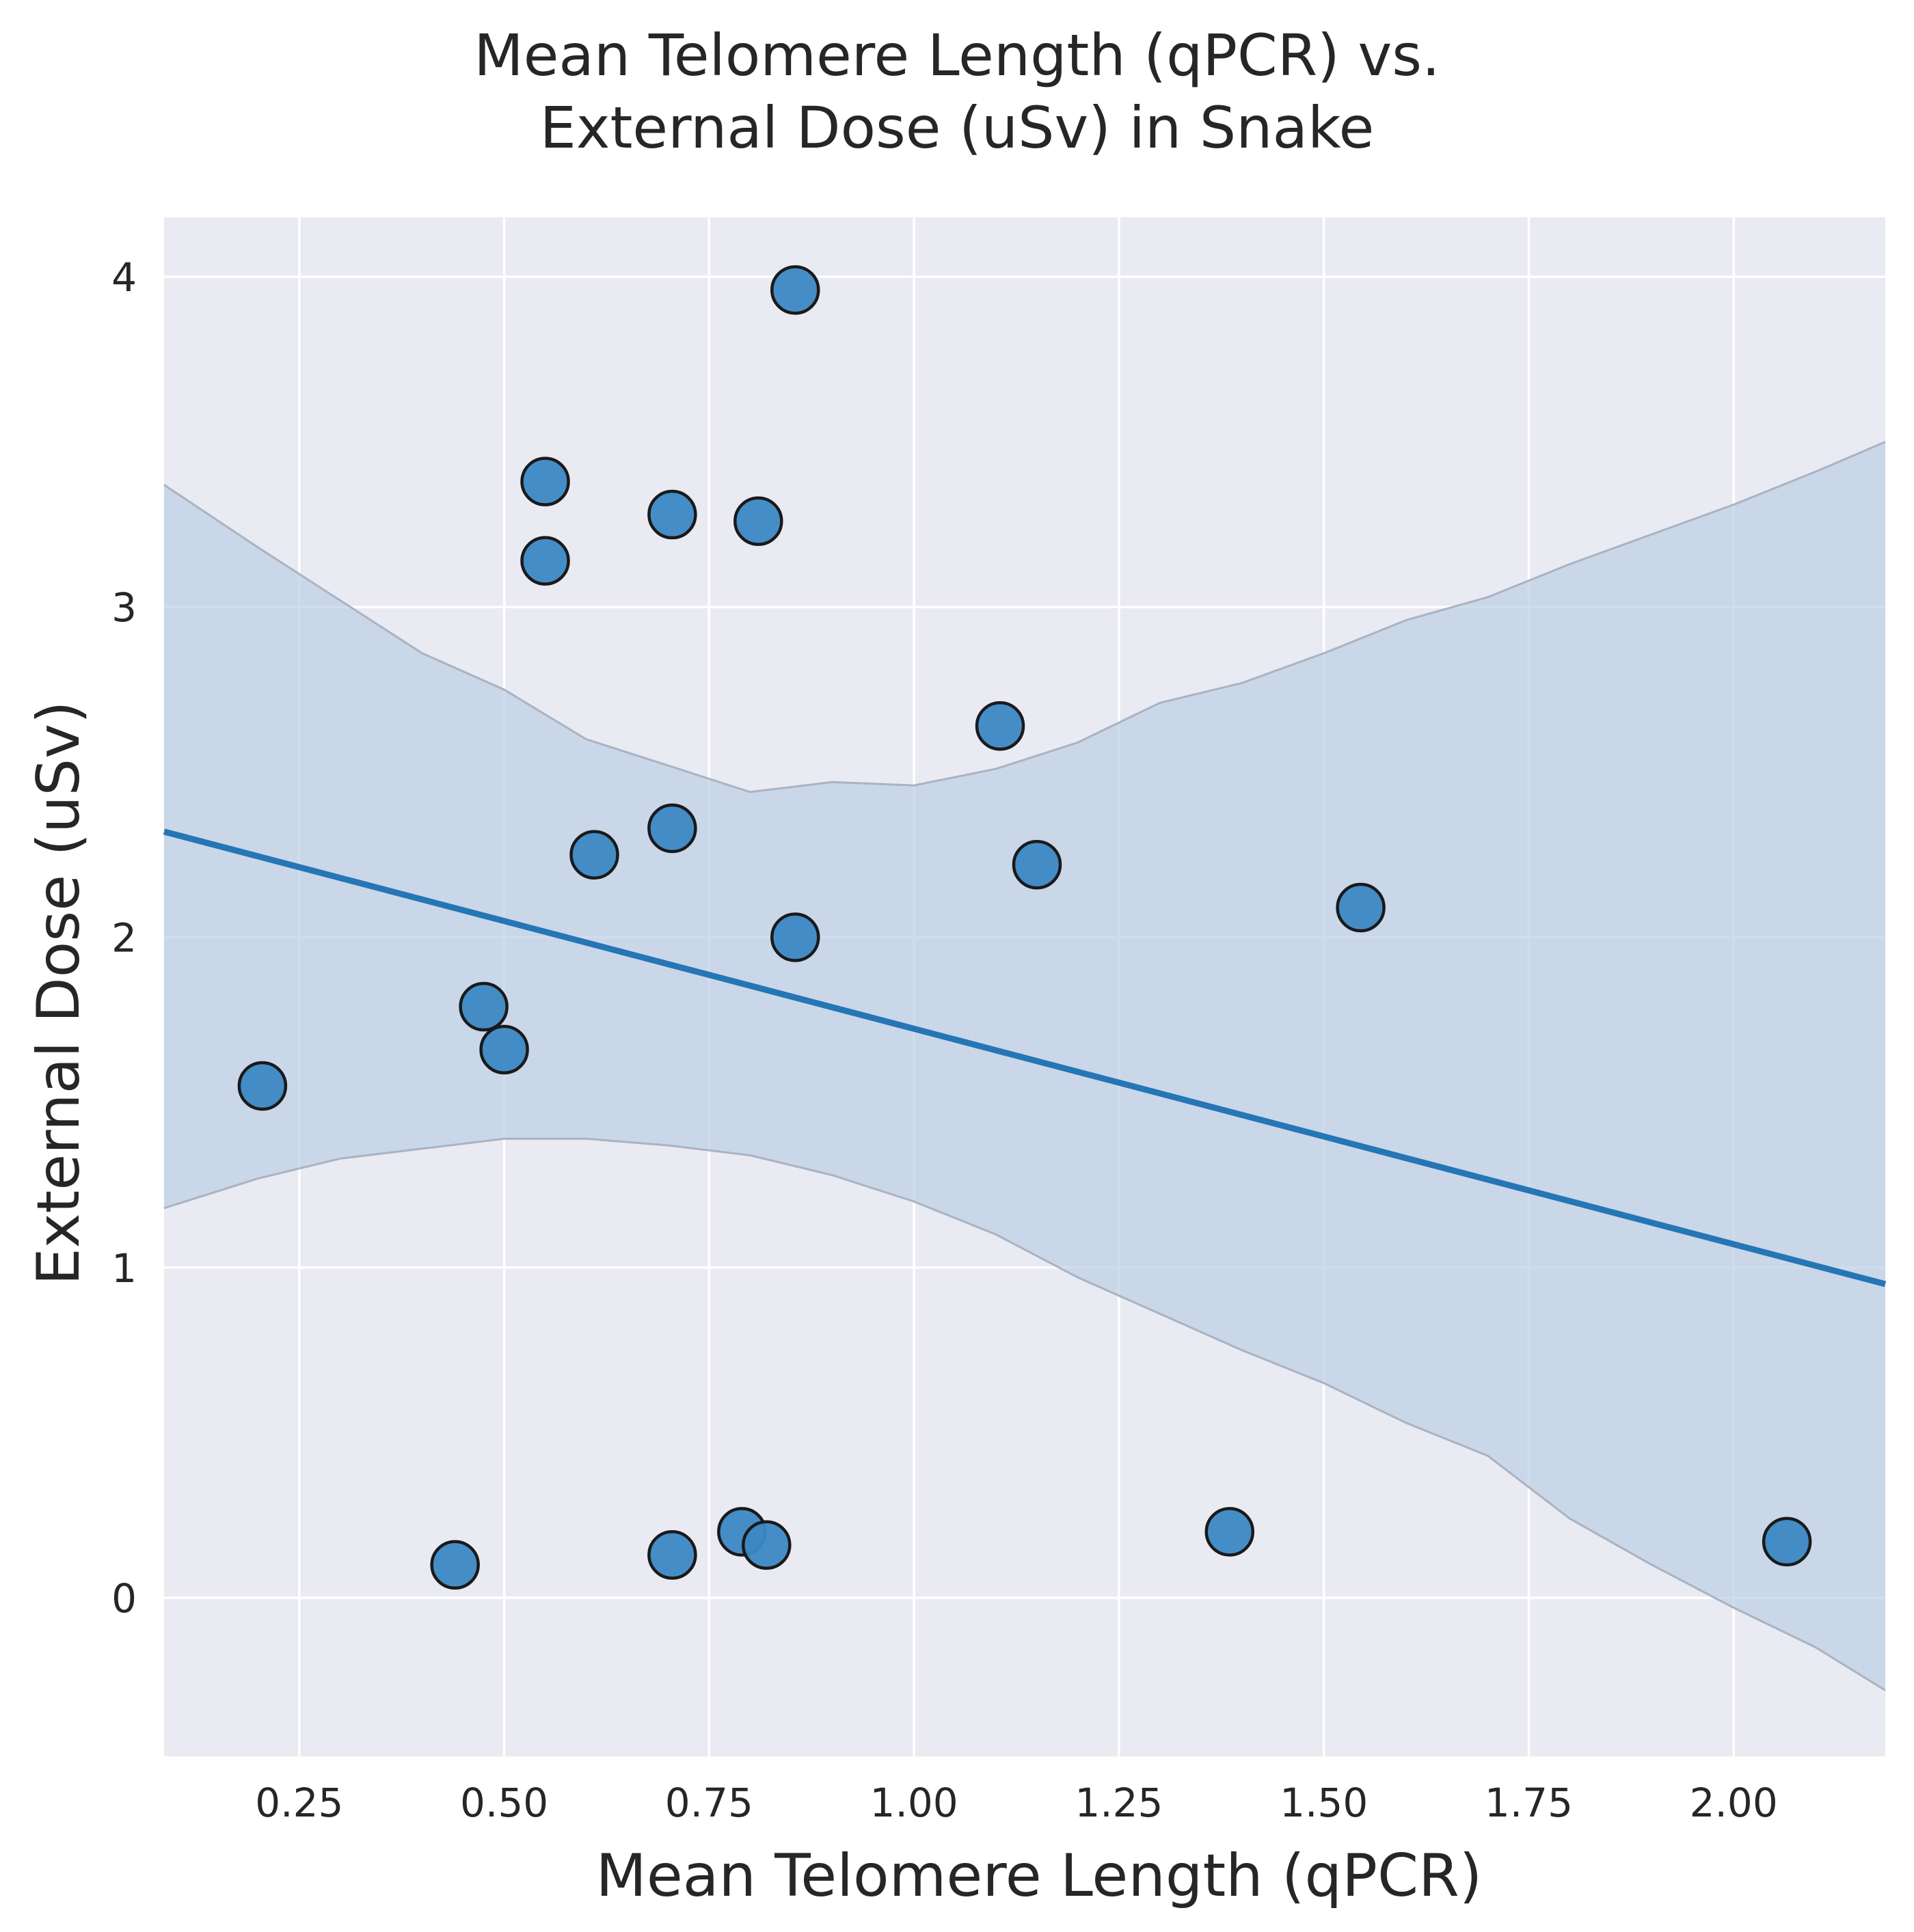  What do you see at coordinates (1119, 1803) in the screenshot?
I see `x-tick-label: 1.25` at bounding box center [1119, 1803].